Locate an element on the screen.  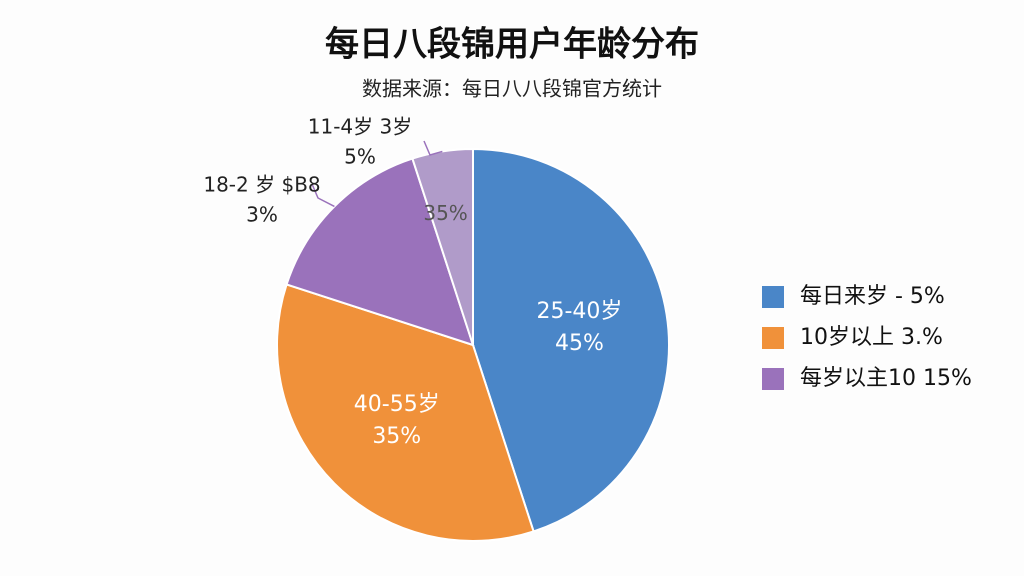
slice-label: 25-40岁 is located at coordinates (580, 311).